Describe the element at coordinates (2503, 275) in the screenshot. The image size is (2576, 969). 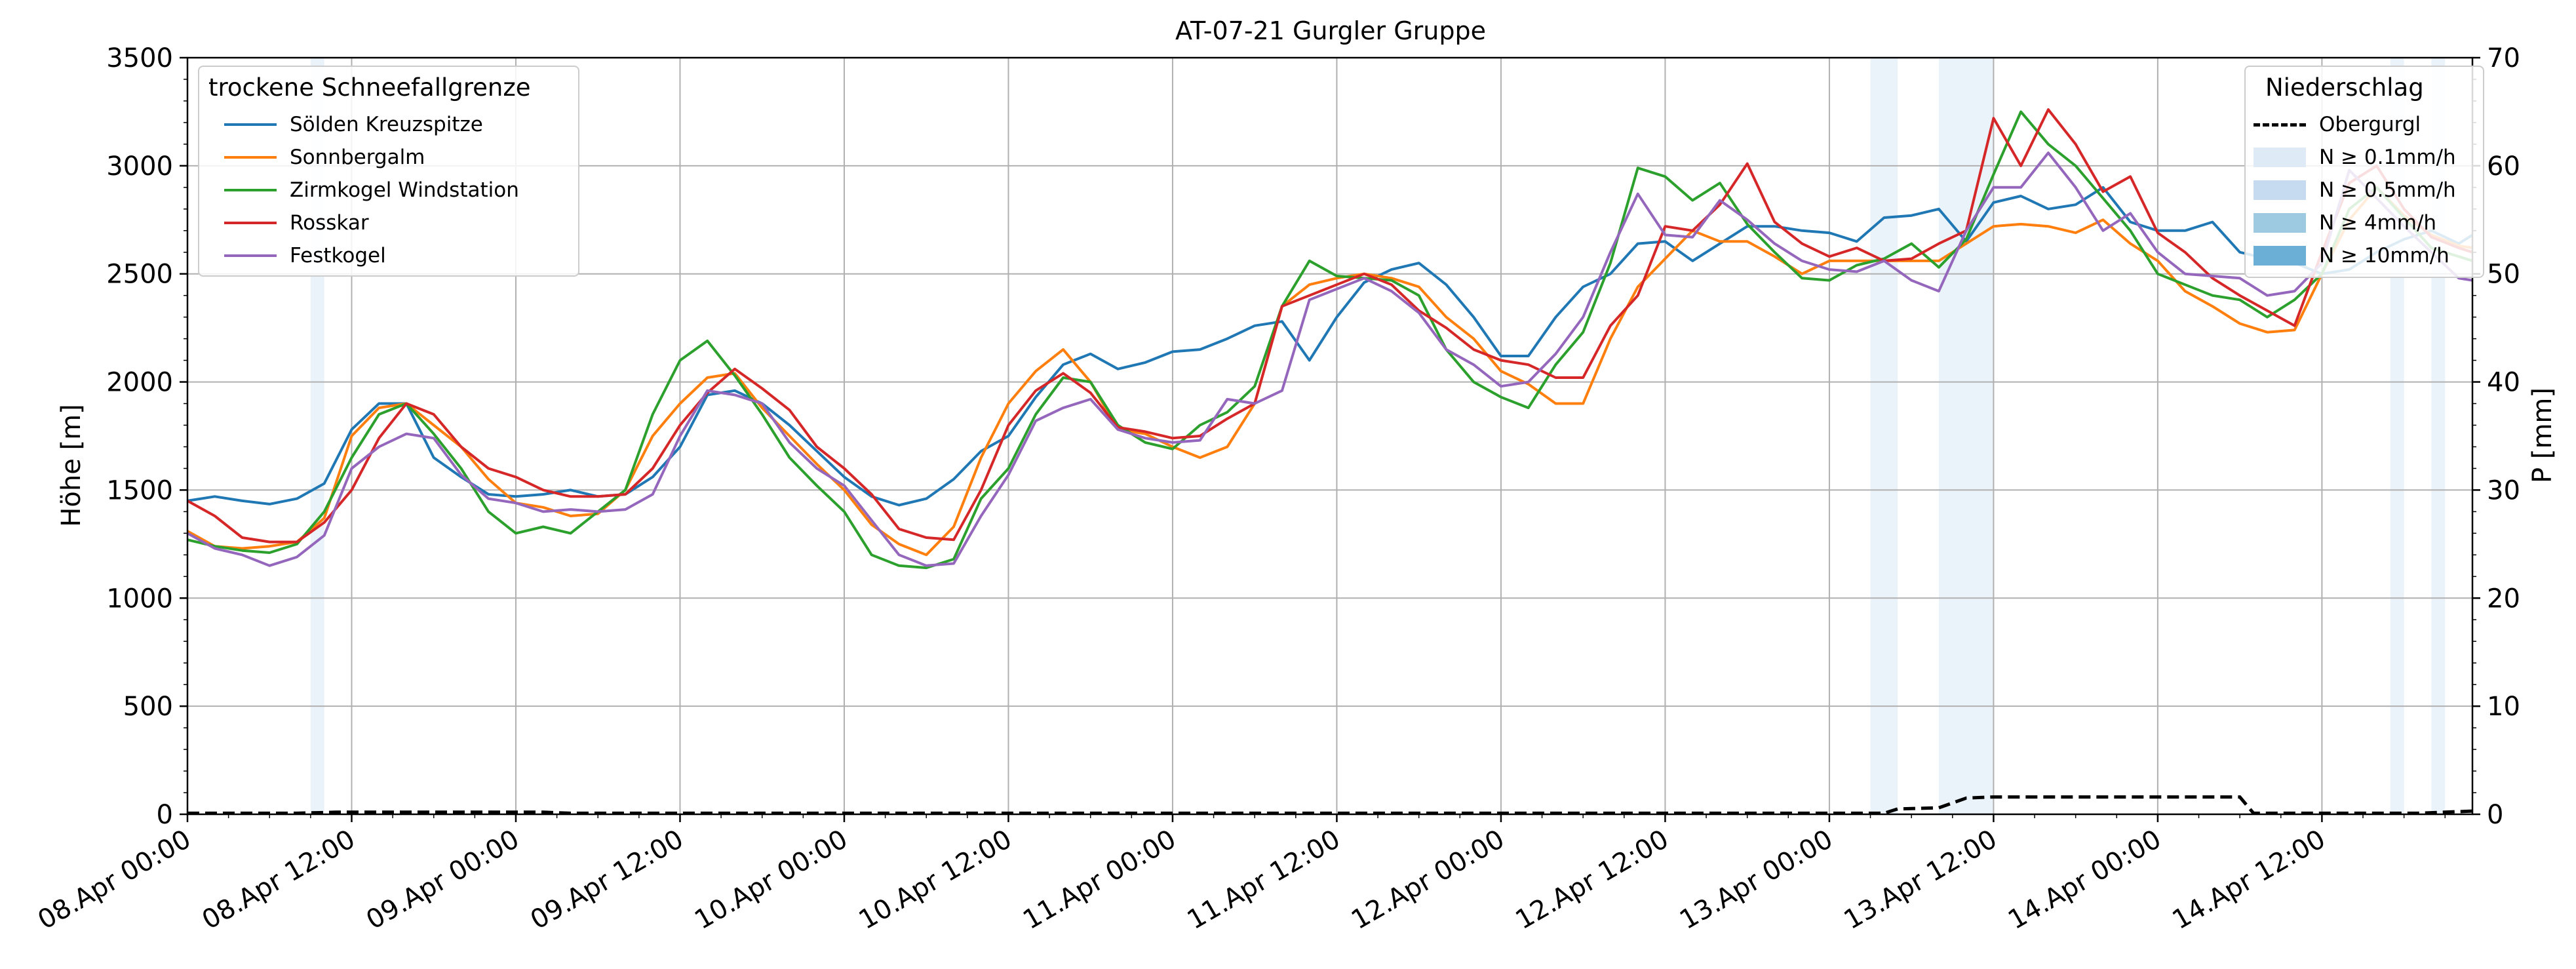
I see `y2-tick-label: 50` at that location.